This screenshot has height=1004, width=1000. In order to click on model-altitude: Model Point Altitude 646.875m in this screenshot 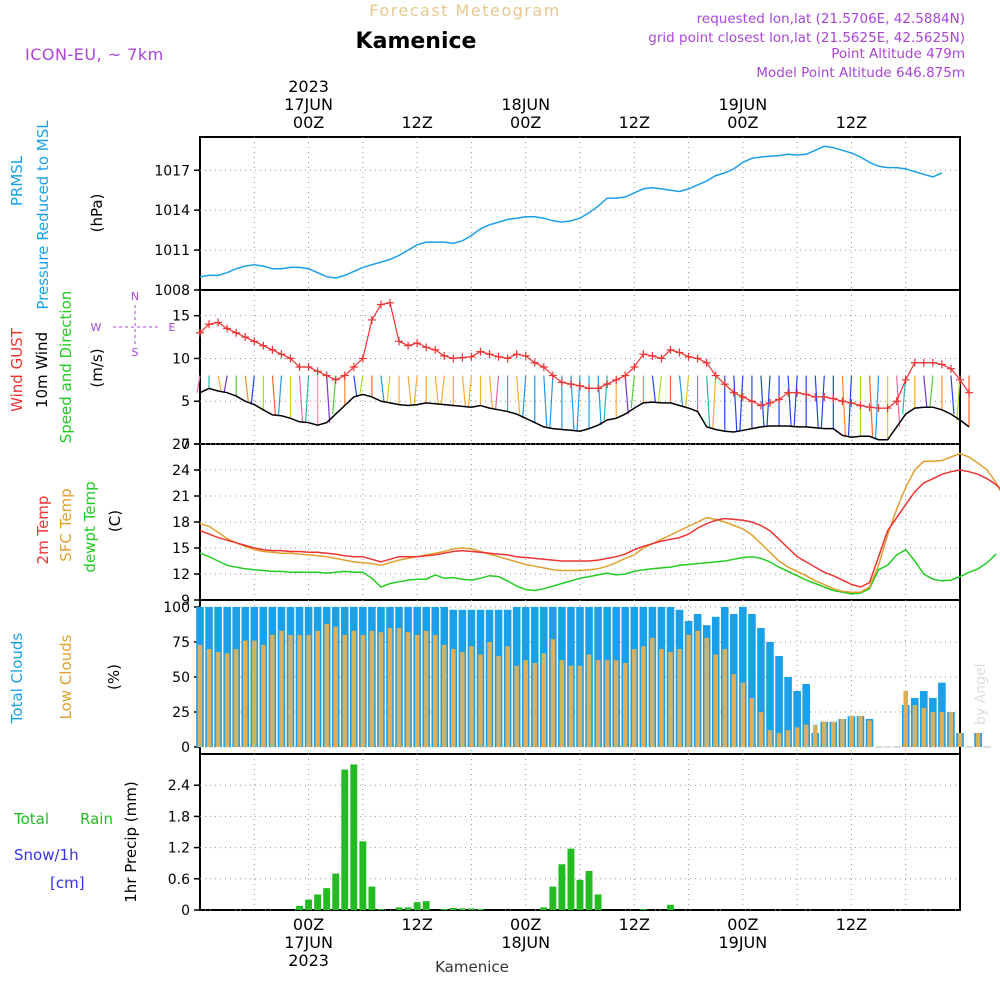, I will do `click(860, 73)`.